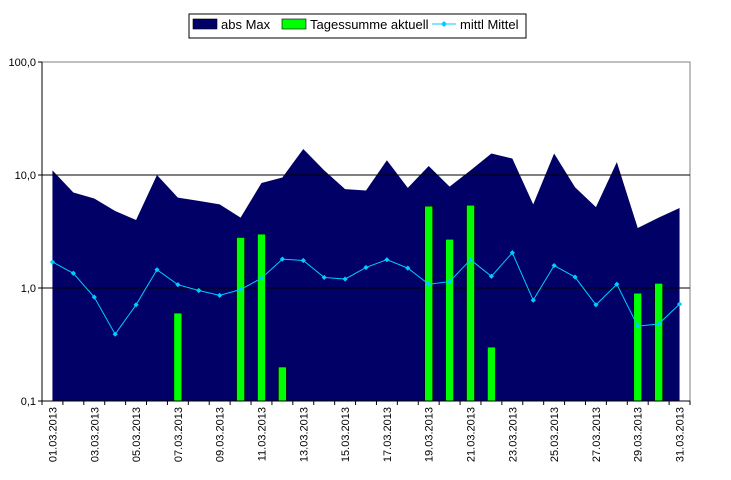  I want to click on x-tick-label: 29.03.2013, so click(639, 434).